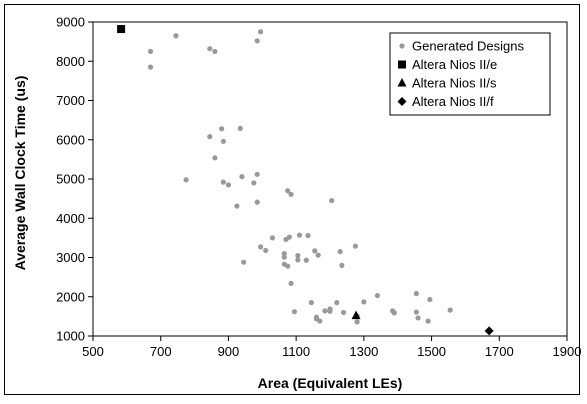 The width and height of the screenshot is (587, 404). I want to click on y-axis-title: Average Wall Clock Time (us), so click(20, 173).